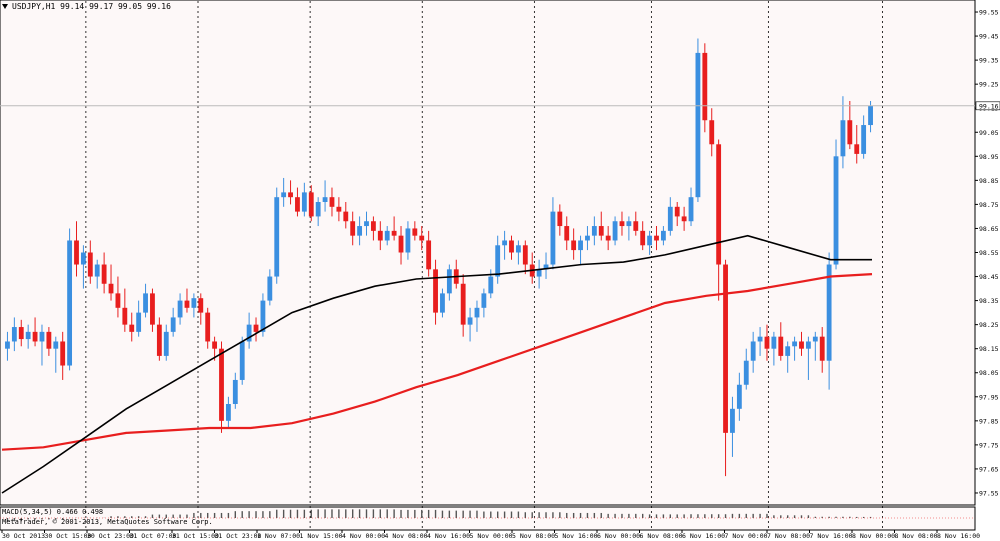  What do you see at coordinates (989, 133) in the screenshot?
I see `price-tick-label: 99.05` at bounding box center [989, 133].